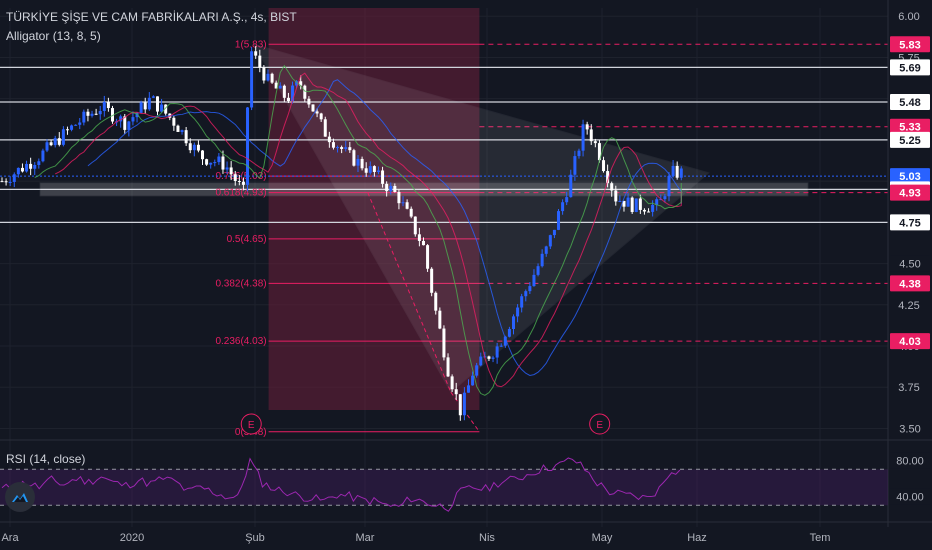  What do you see at coordinates (20, 497) in the screenshot?
I see `tradingview-logo-icon` at bounding box center [20, 497].